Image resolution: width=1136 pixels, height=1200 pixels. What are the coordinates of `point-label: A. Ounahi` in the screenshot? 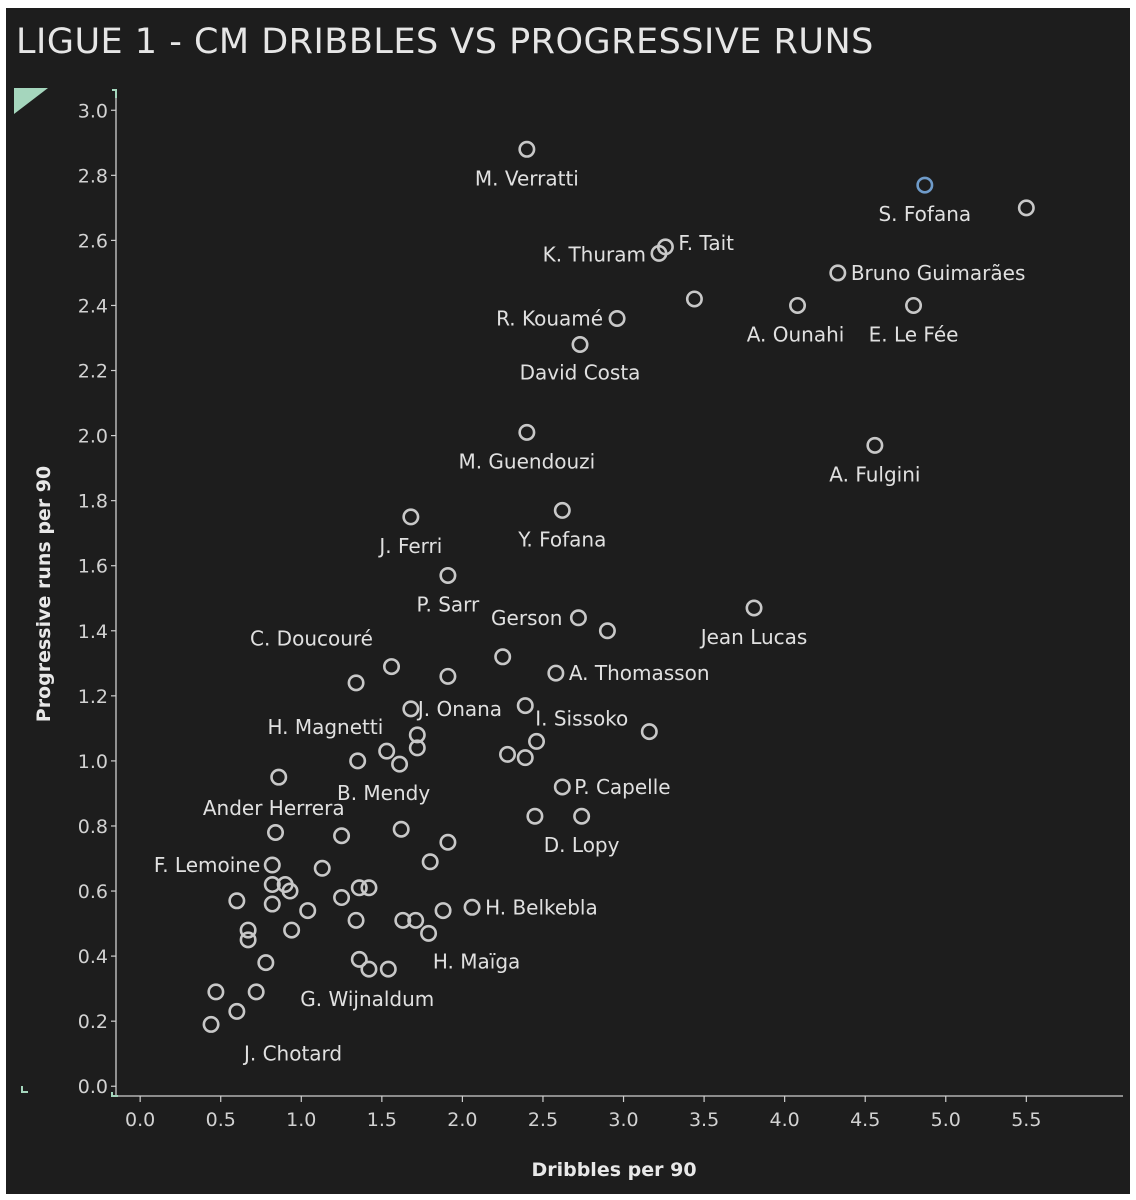 It's located at (796, 334).